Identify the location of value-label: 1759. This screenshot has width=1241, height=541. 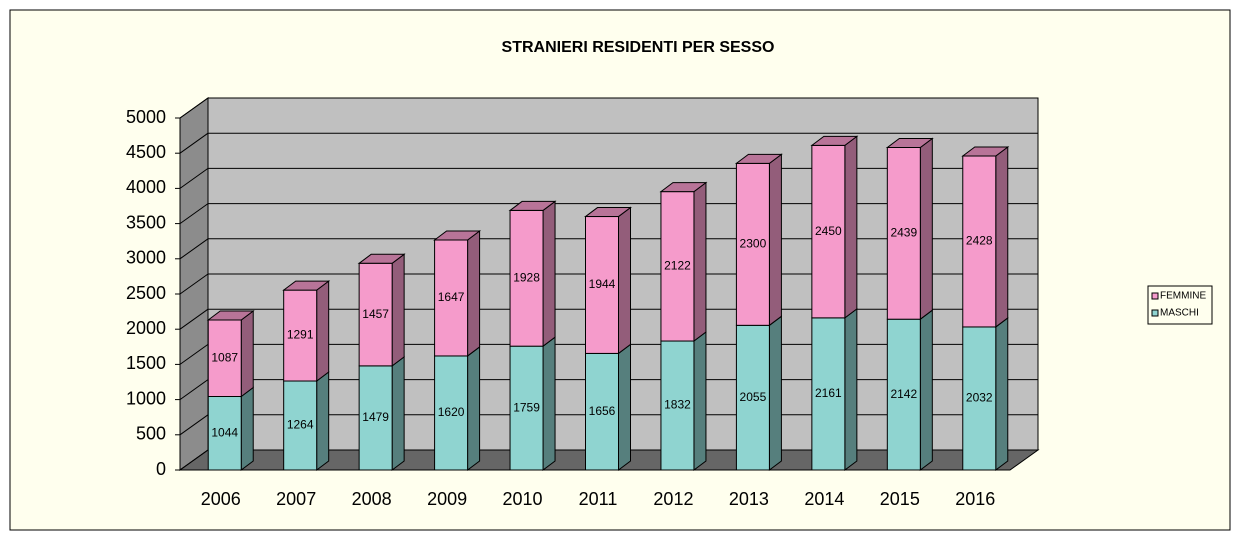
(526, 407).